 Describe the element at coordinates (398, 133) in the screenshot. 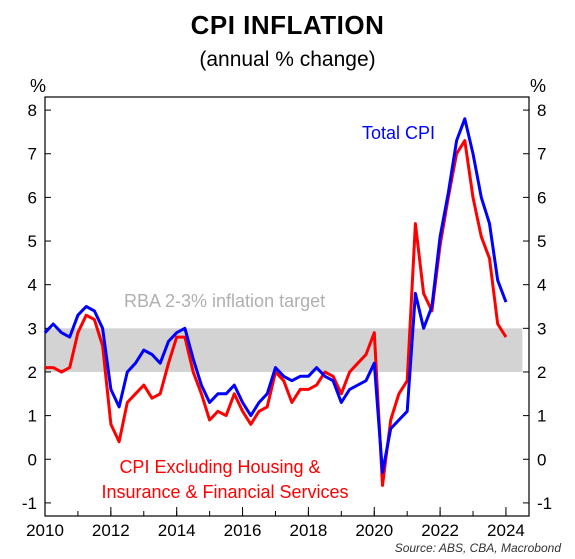

I see `total-cpi-label: Total CPI` at that location.